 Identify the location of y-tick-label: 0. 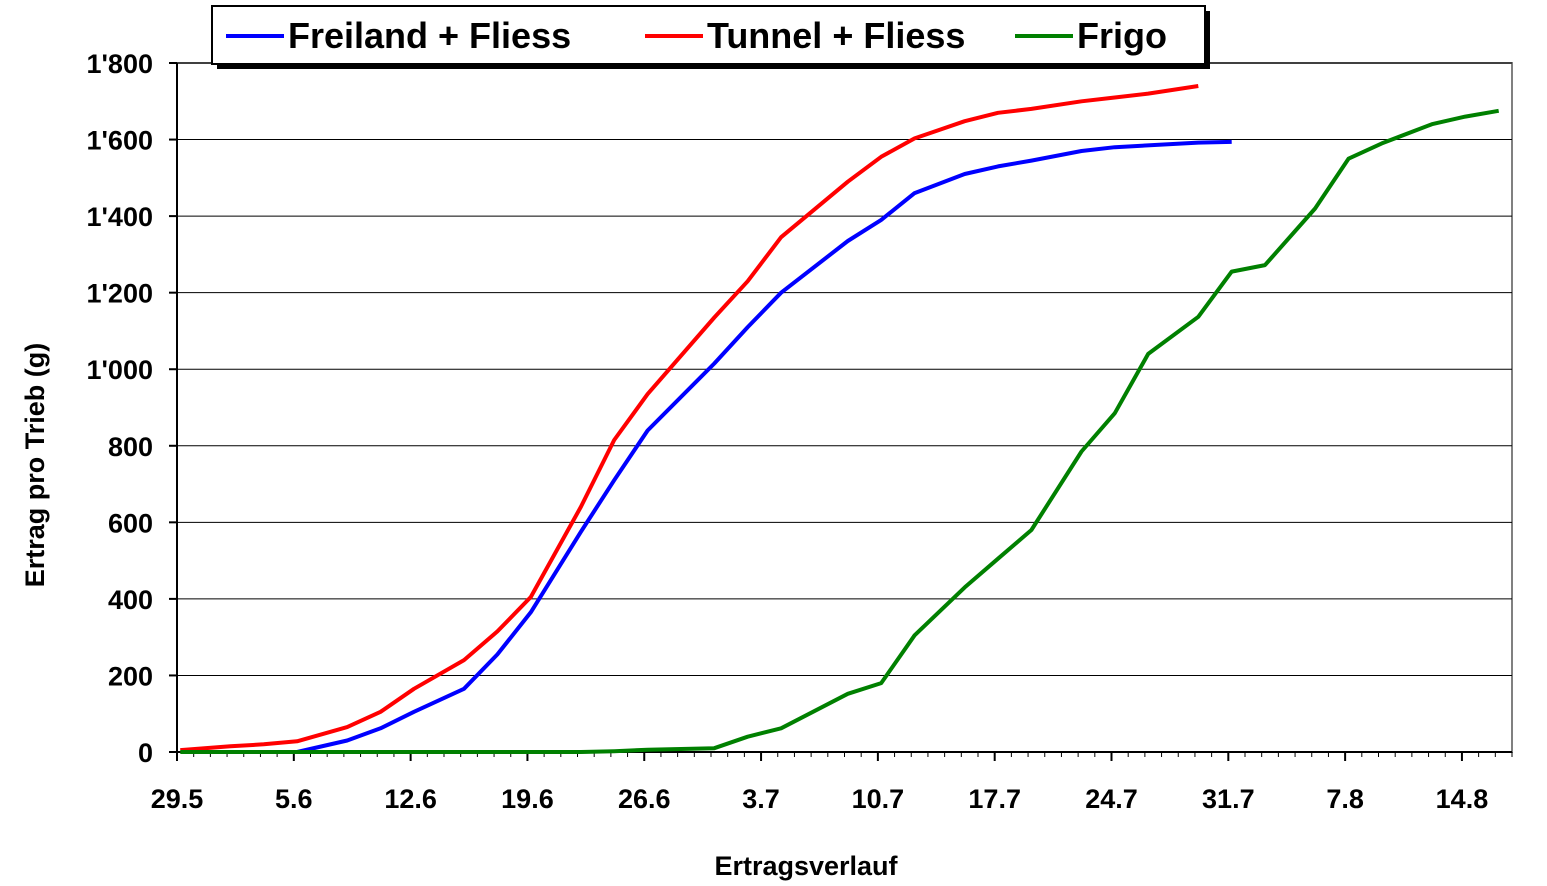
(145, 753).